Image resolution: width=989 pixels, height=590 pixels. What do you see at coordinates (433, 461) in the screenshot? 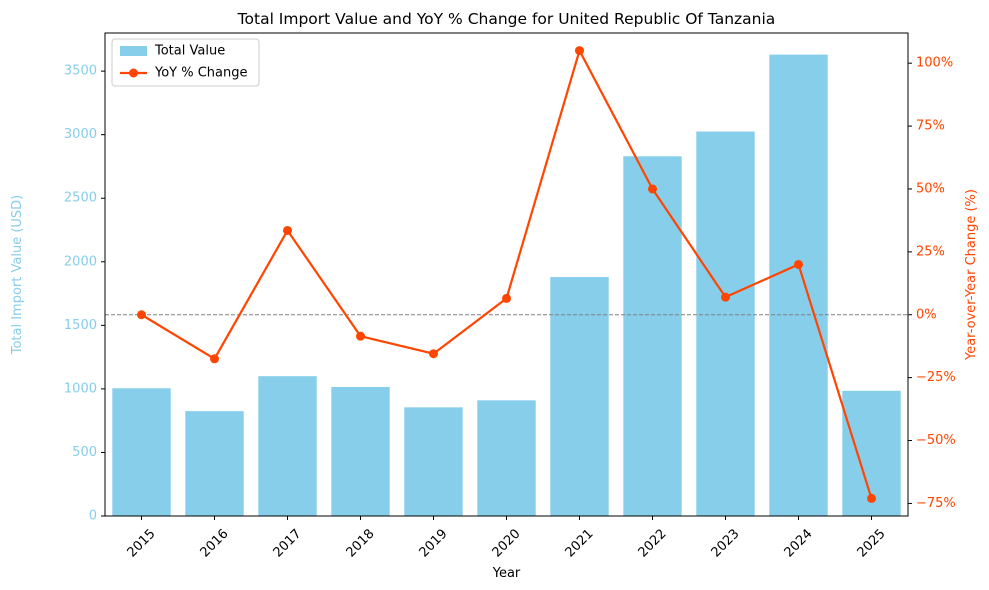
I see `bar-2019` at bounding box center [433, 461].